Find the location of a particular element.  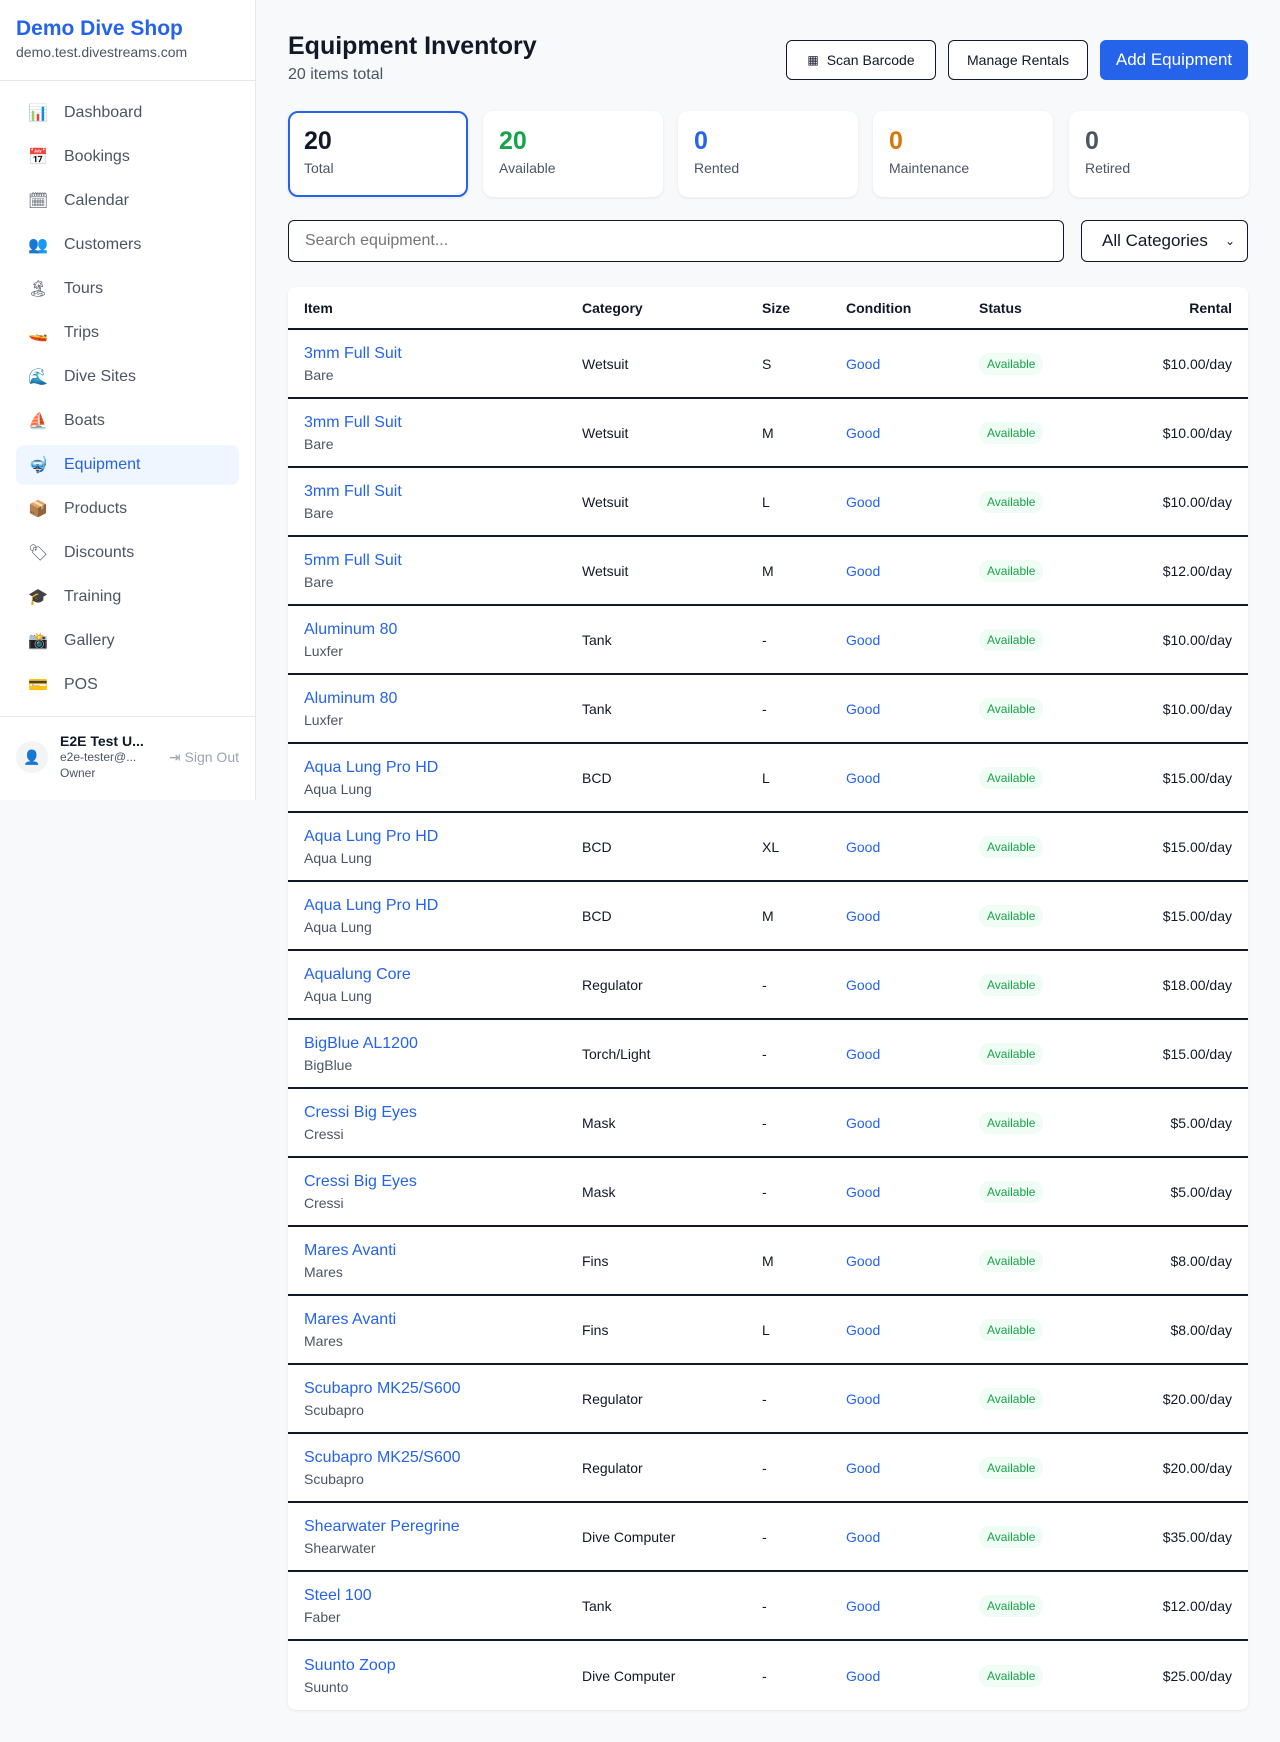

item-cell: 5mm Full Suit Bare is located at coordinates (435, 571).